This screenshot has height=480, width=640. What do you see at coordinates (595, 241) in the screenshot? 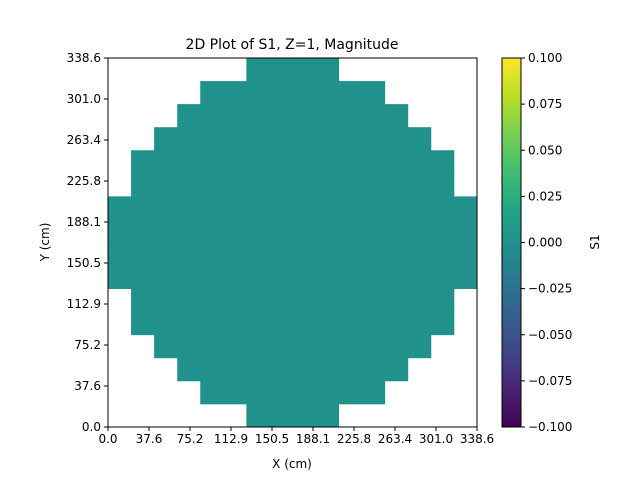
I see `colorbar-label: S1` at bounding box center [595, 241].